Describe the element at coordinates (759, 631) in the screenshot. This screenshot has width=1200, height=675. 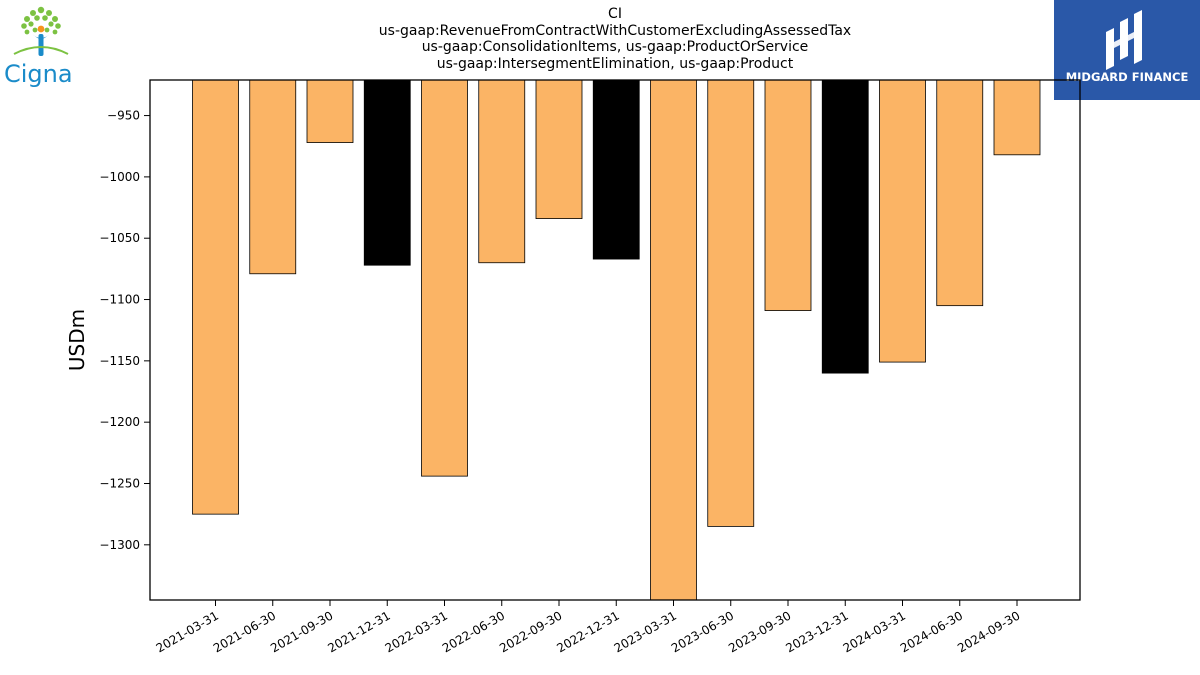
I see `x-tick-label: 2023-09-30` at that location.